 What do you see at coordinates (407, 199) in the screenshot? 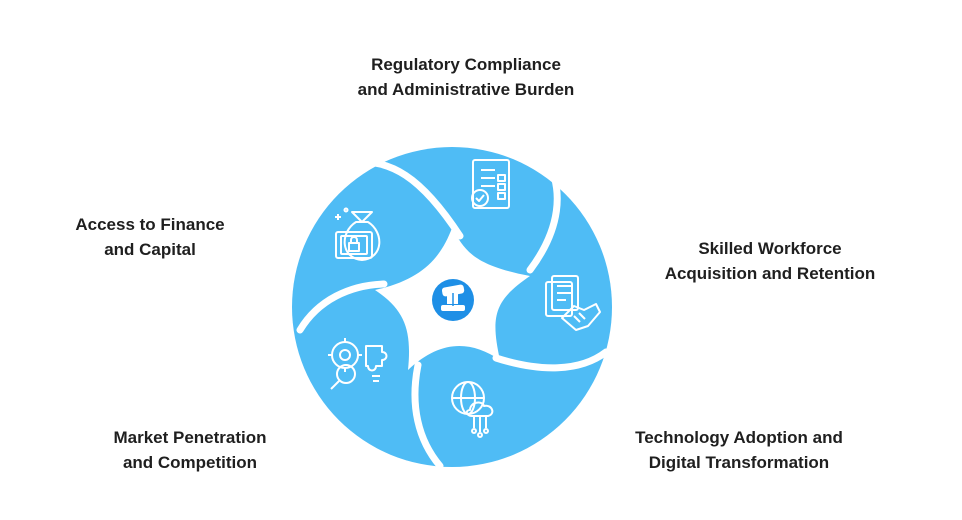
I see `divider-top-left` at bounding box center [407, 199].